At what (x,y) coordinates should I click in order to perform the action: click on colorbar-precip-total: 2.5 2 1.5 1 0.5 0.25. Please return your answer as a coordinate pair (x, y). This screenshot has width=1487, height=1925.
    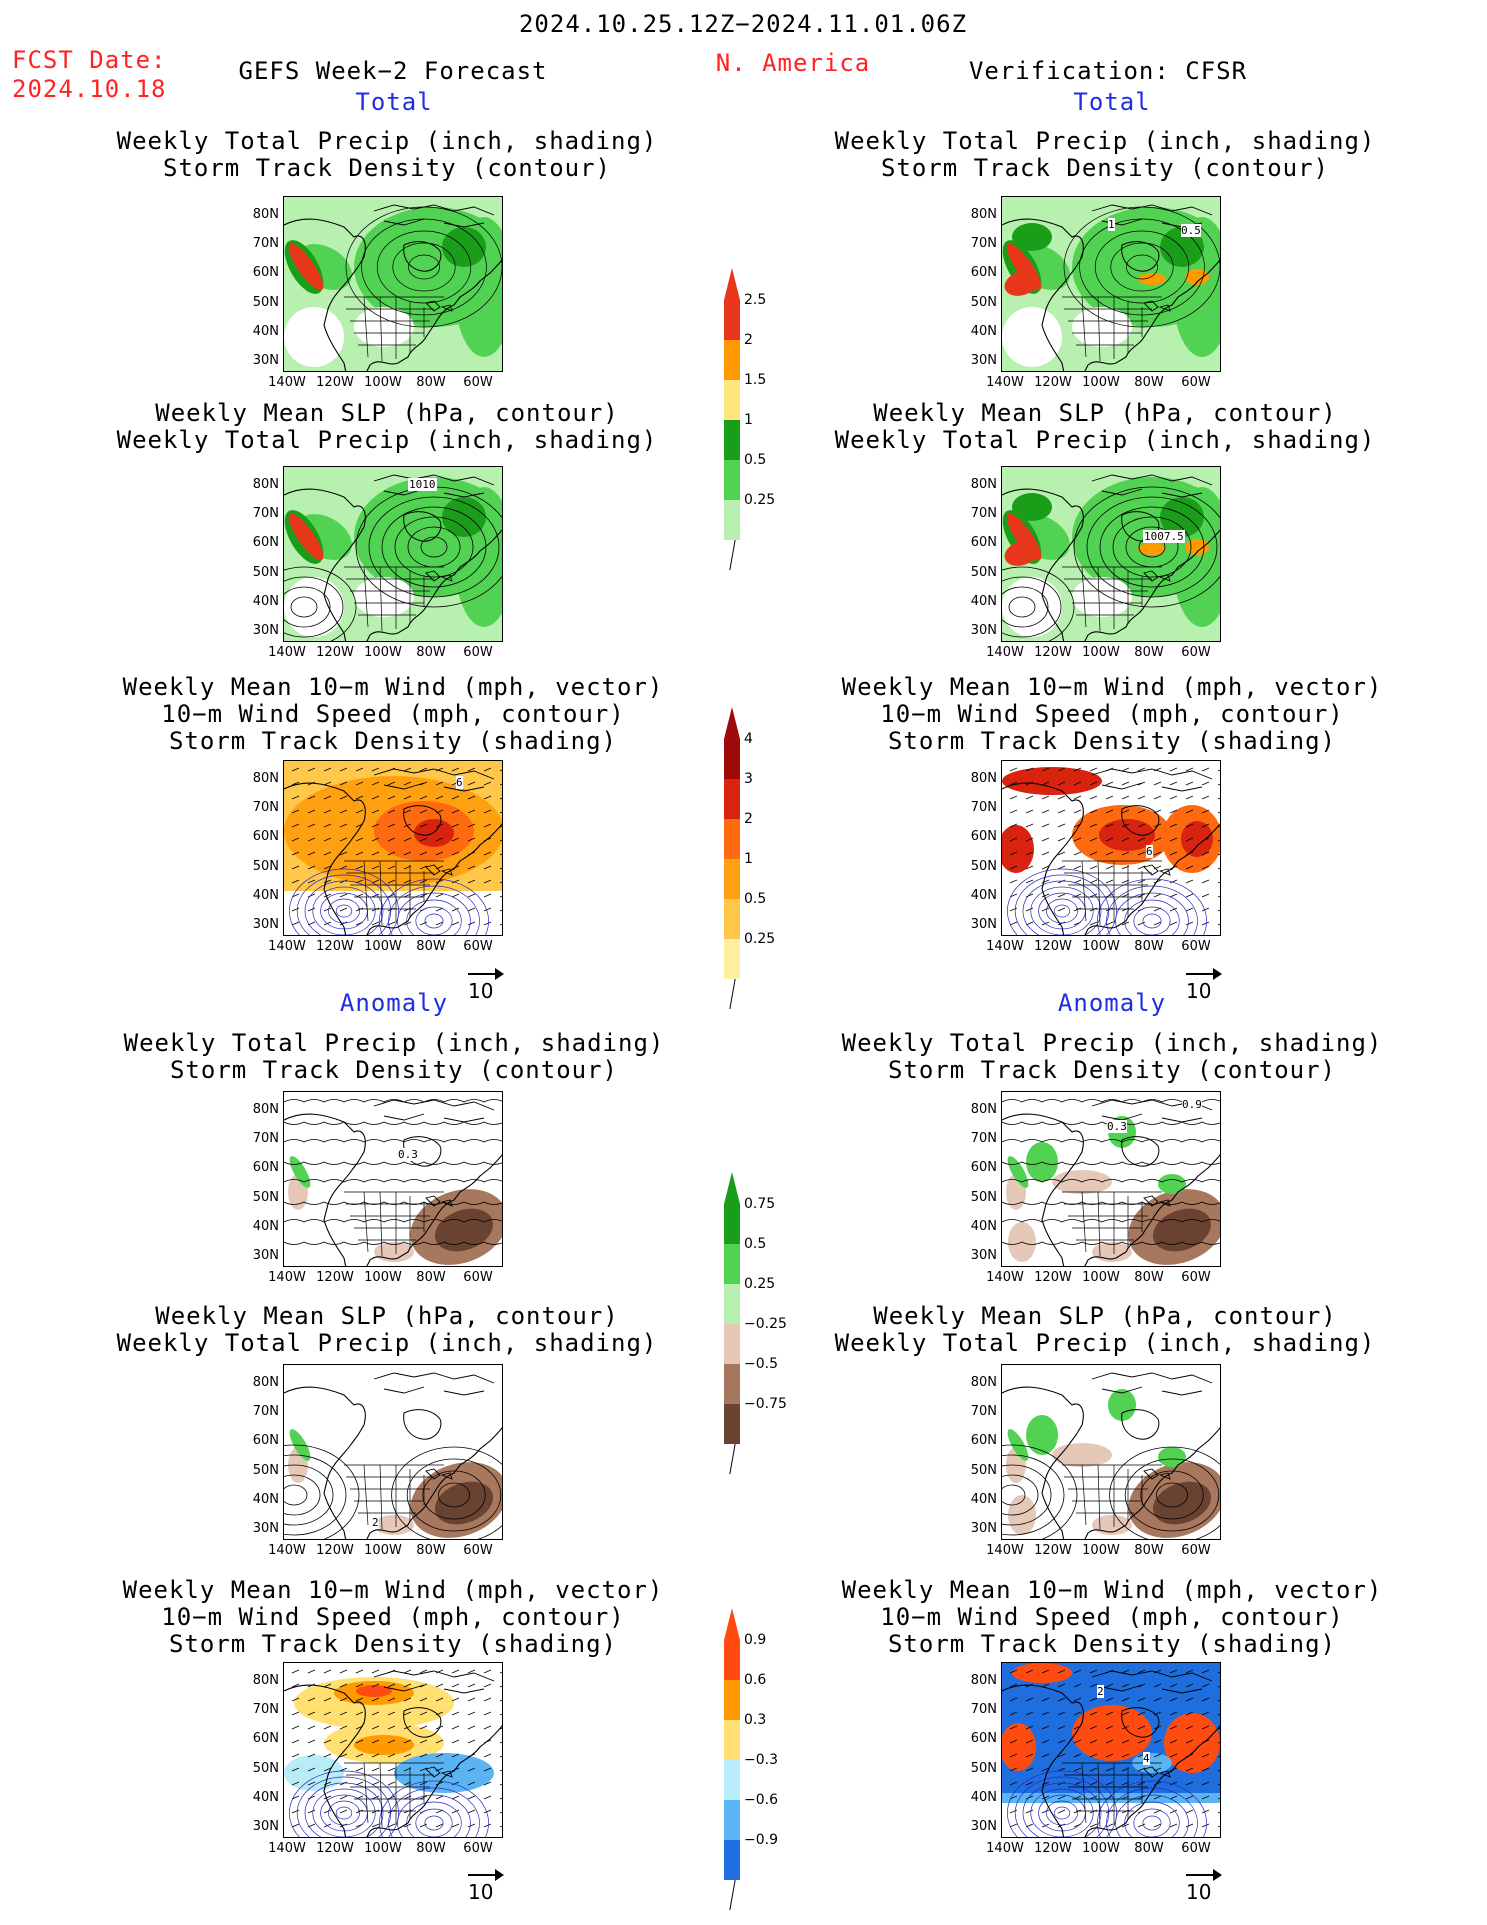
    Looking at the image, I should click on (749, 419).